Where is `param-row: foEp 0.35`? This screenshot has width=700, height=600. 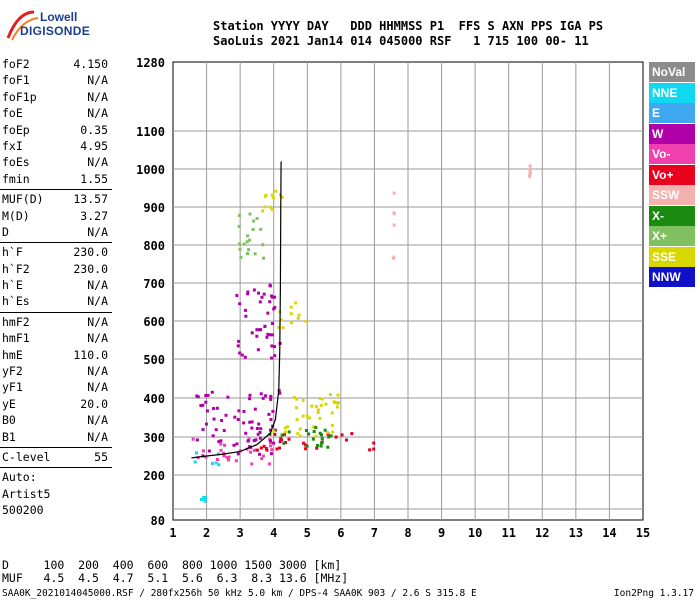
param-row: foEp 0.35 is located at coordinates (56, 131).